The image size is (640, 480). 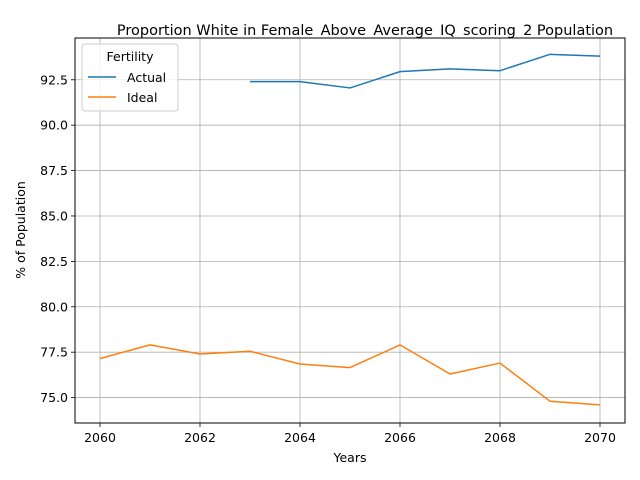 What do you see at coordinates (425, 71) in the screenshot?
I see `series-line-actual` at bounding box center [425, 71].